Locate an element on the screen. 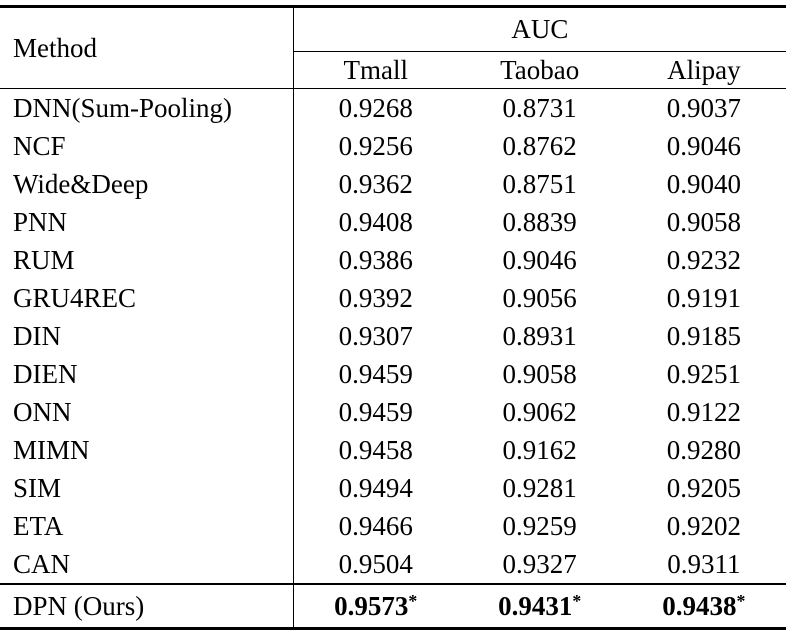  auc-alipay-cell: 0.9040 is located at coordinates (703, 183).